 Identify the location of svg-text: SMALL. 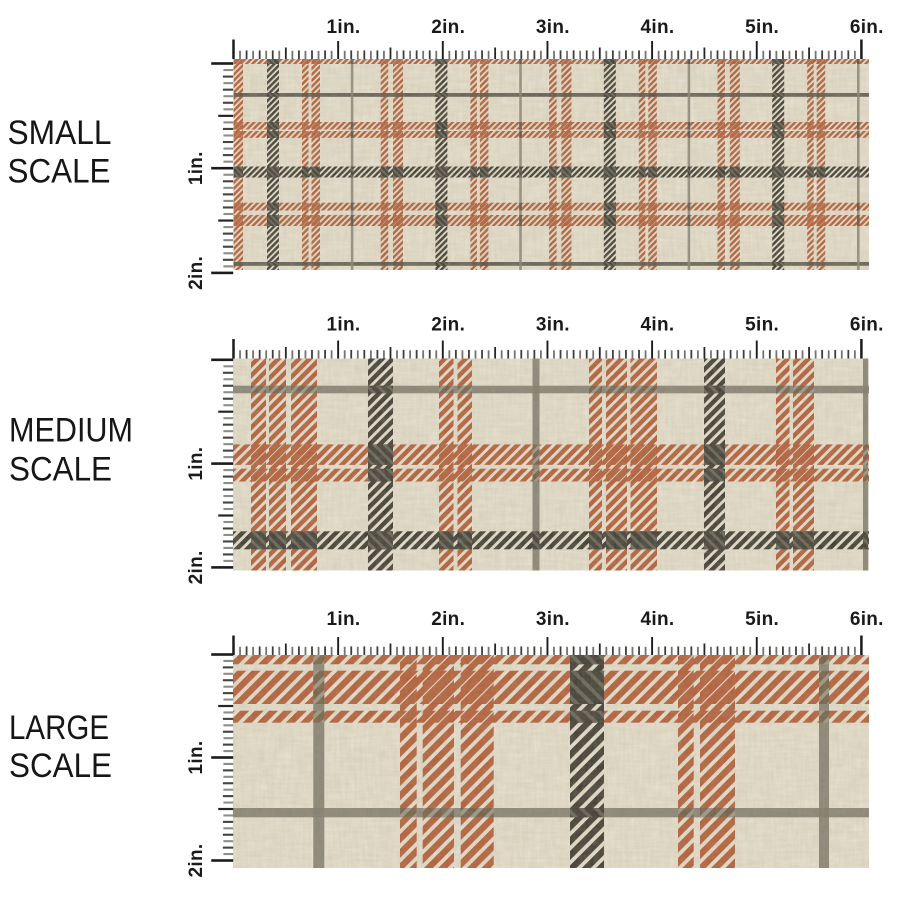
(60, 133).